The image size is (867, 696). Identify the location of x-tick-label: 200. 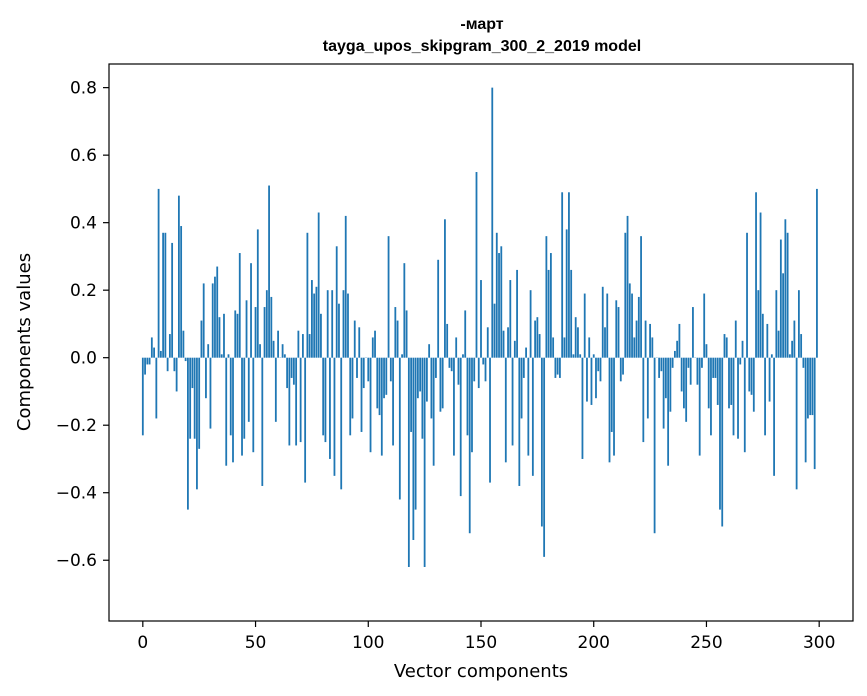
(594, 643).